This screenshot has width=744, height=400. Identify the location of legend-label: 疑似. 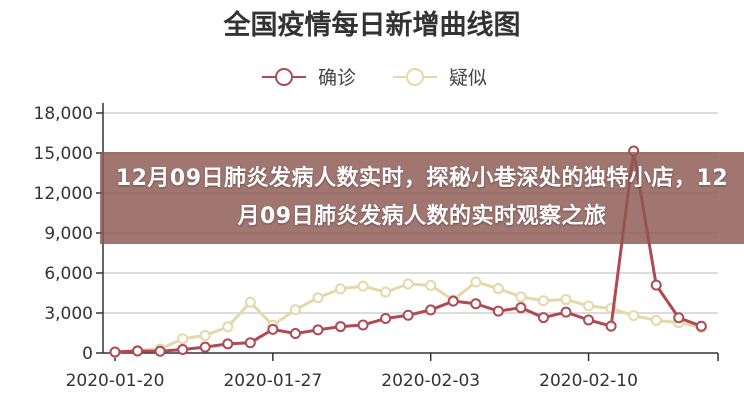
(468, 78).